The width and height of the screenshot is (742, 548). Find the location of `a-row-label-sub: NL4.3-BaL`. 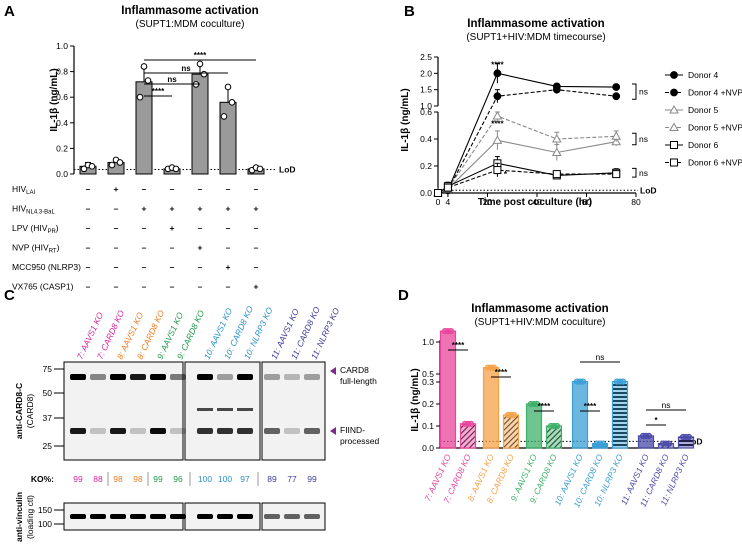

a-row-label-sub: NL4.3-BaL is located at coordinates (40, 213).